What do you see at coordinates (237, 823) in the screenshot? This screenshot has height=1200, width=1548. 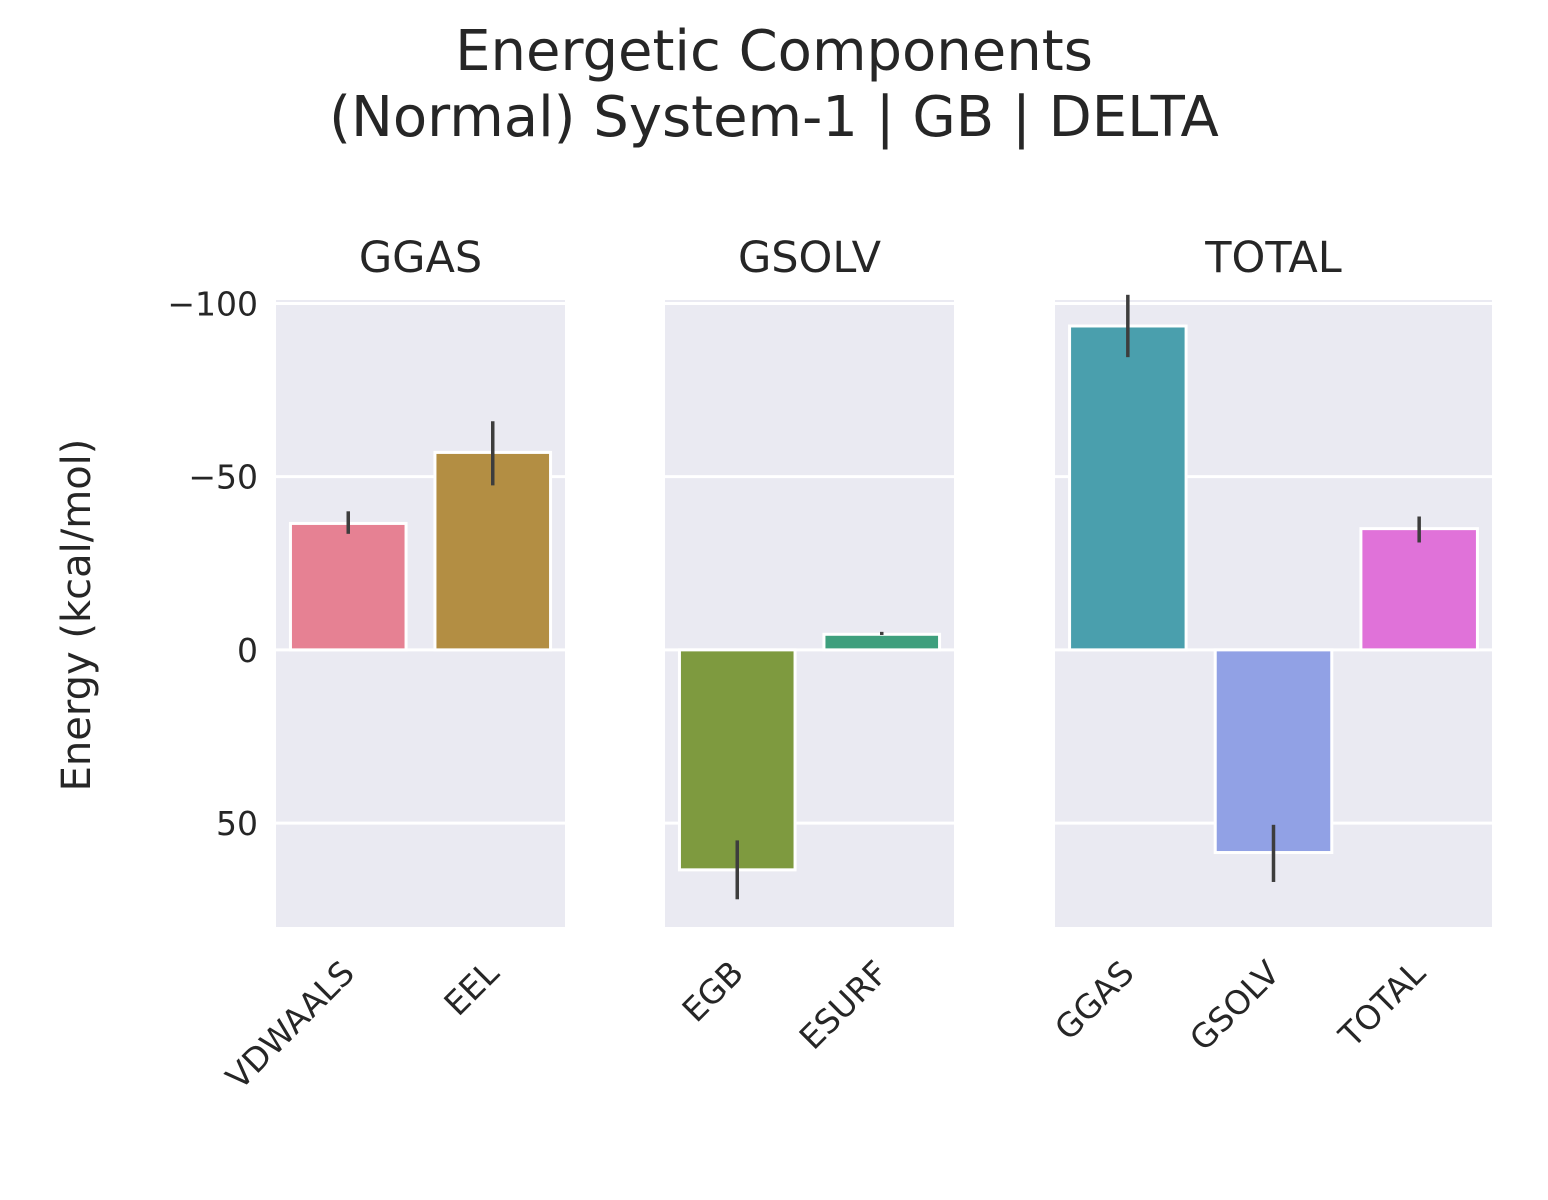 I see `y-tick-label: 50` at bounding box center [237, 823].